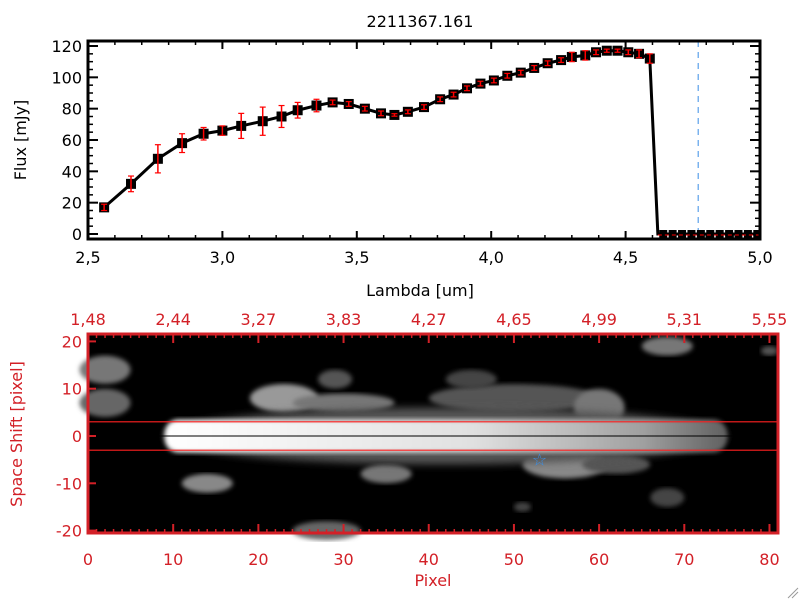  What do you see at coordinates (769, 559) in the screenshot?
I see `x-tick-label: 80` at bounding box center [769, 559].